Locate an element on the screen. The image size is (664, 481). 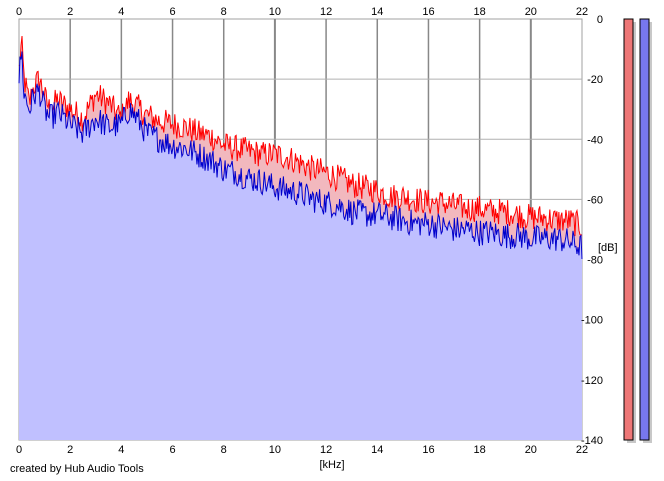
x-tick-label-bottom: 18 is located at coordinates (480, 450).